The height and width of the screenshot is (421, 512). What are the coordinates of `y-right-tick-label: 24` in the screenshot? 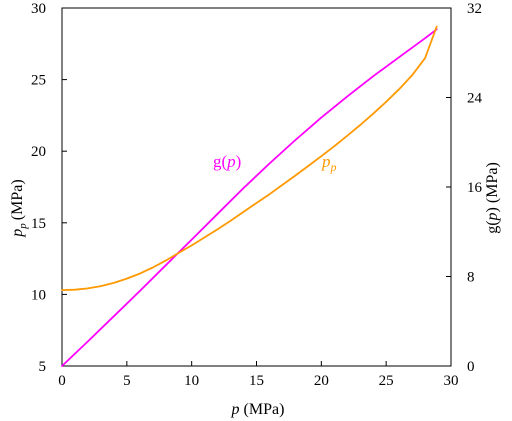 It's located at (475, 99).